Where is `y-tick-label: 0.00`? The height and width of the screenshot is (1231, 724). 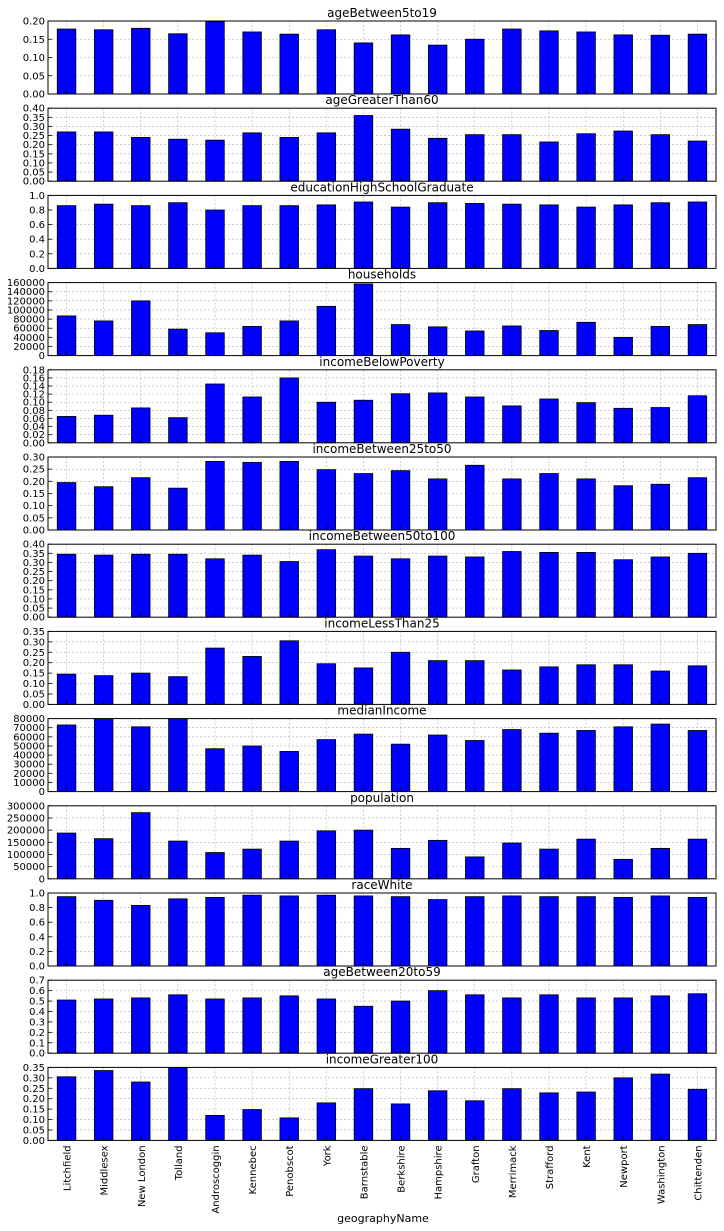
y-tick-label: 0.00 is located at coordinates (34, 443).